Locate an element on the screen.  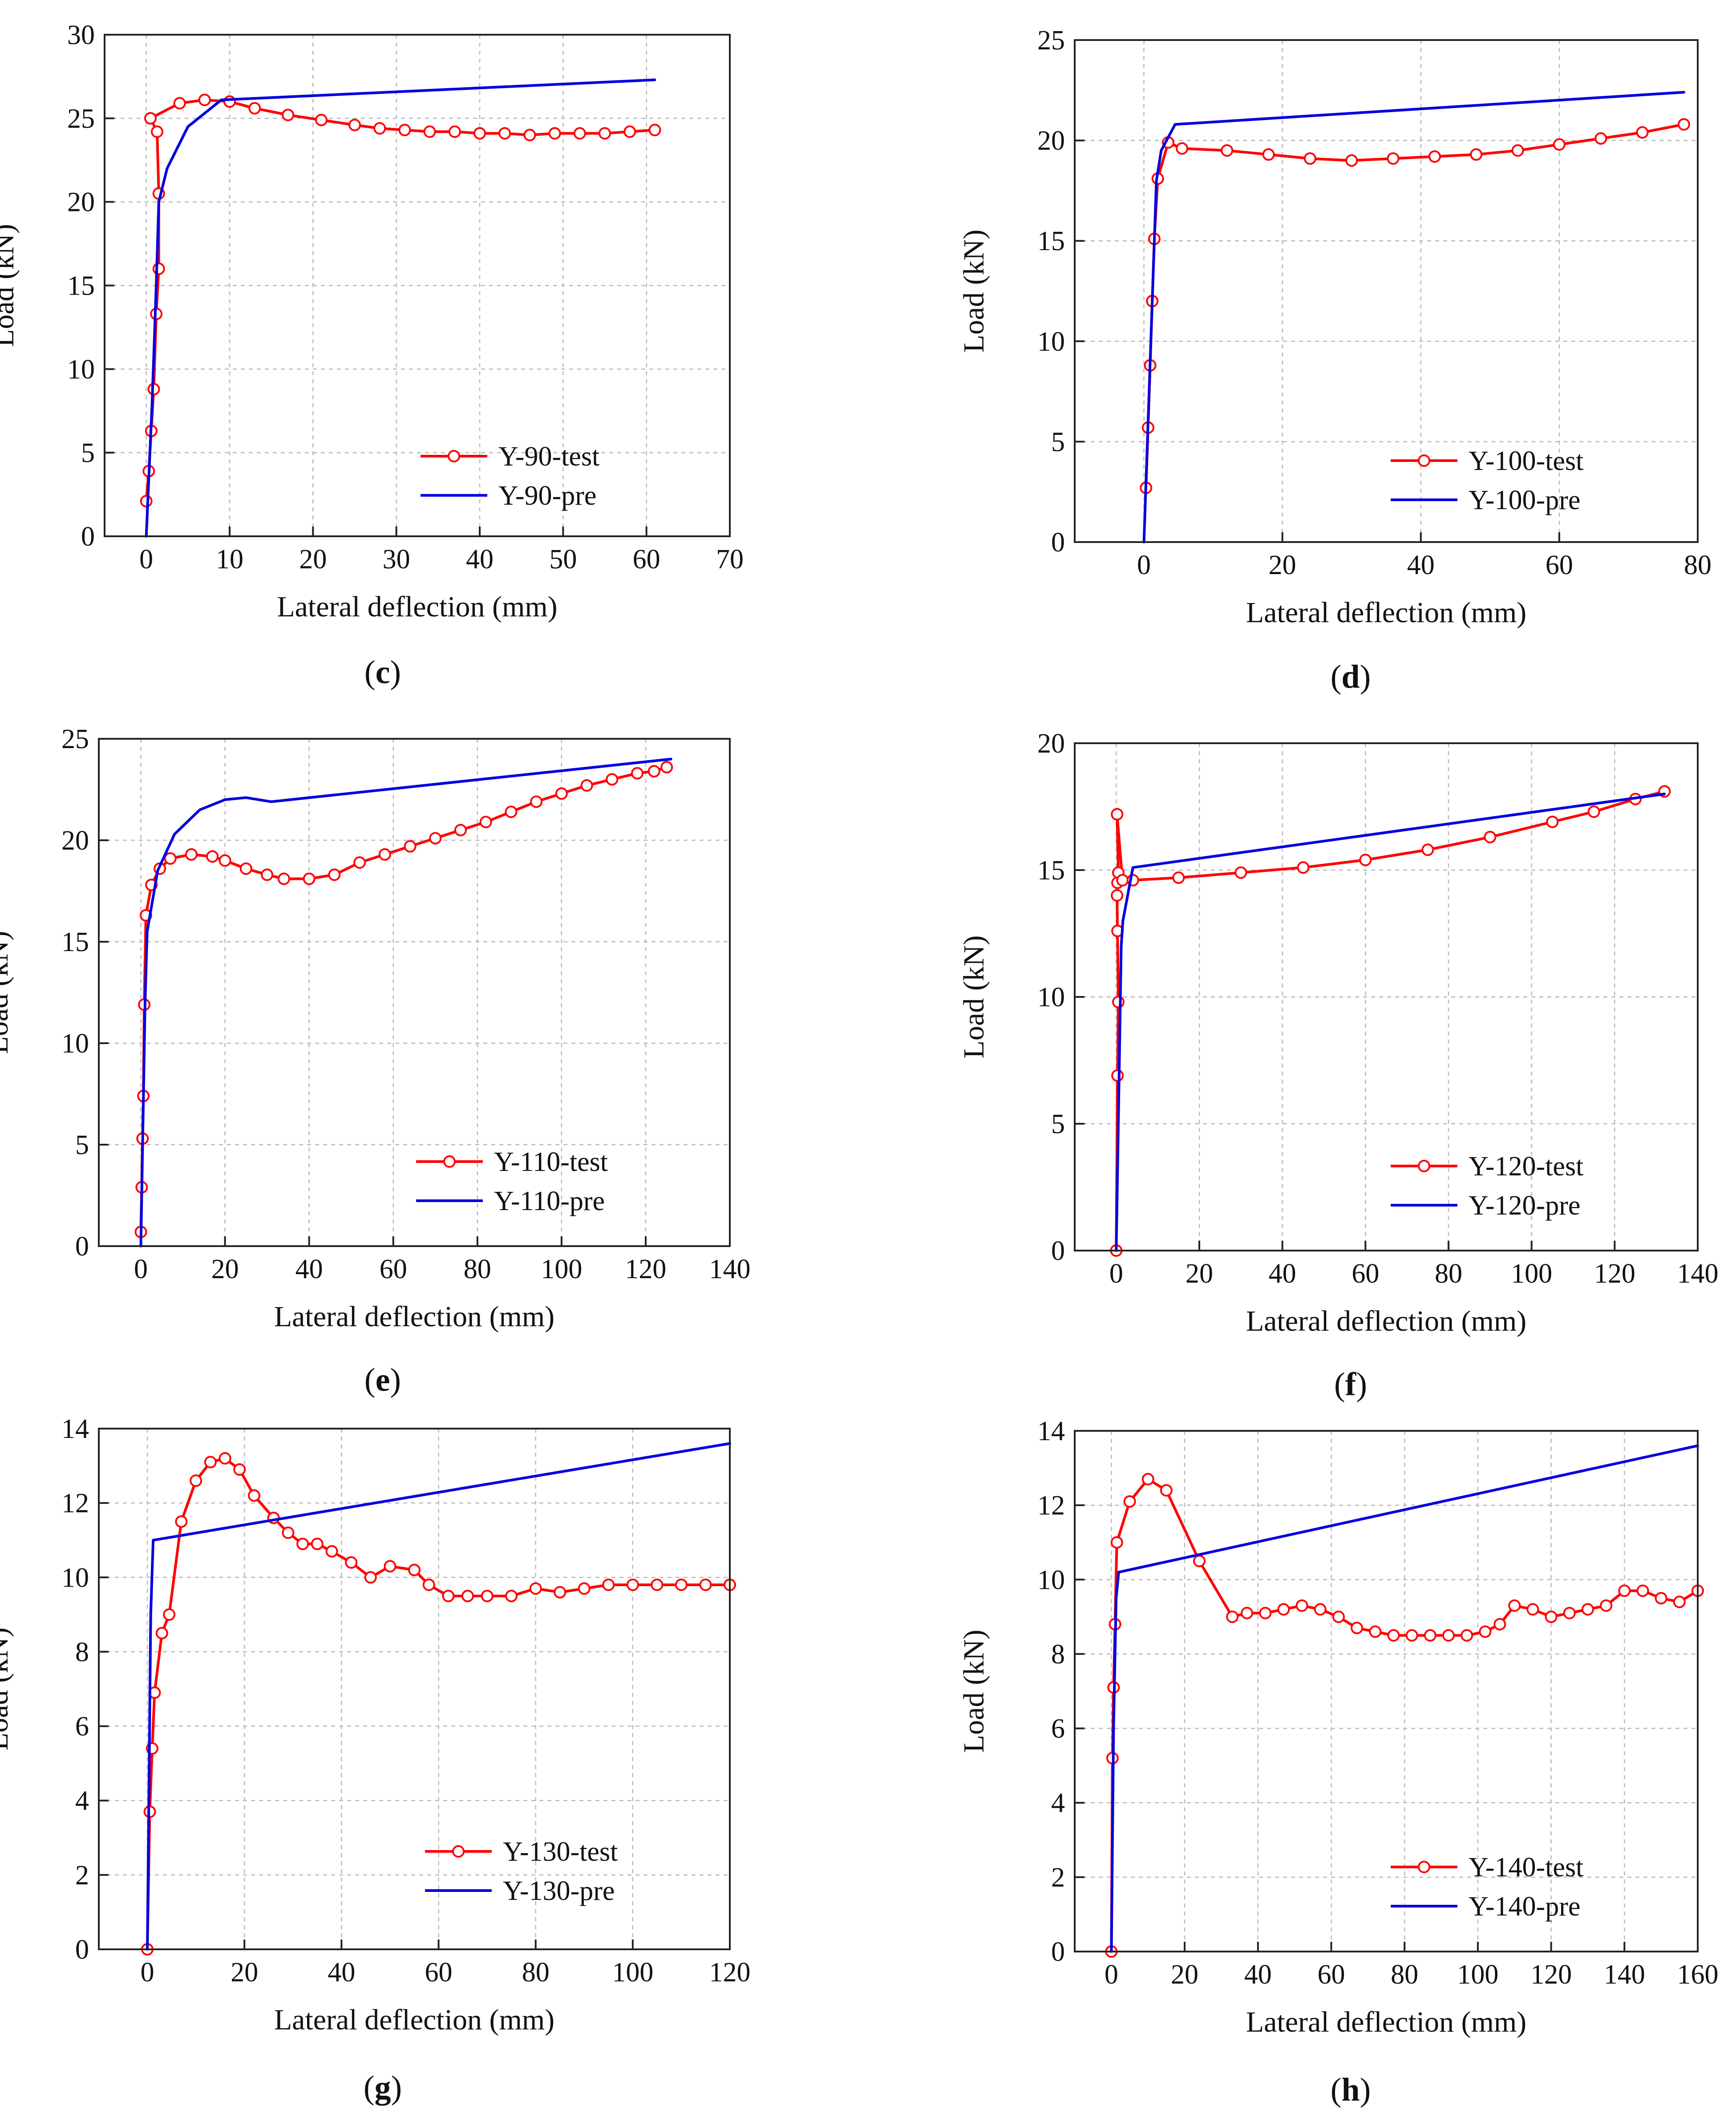
y-tick-label: 10 is located at coordinates (81, 370).